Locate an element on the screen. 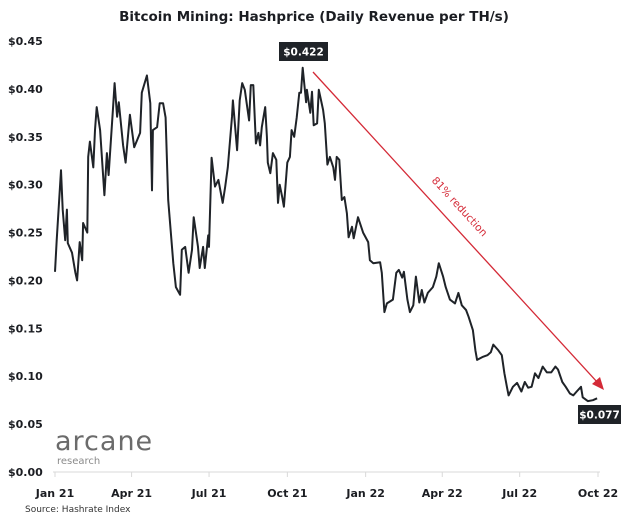  x-tick-label: Apr 22 is located at coordinates (442, 493).